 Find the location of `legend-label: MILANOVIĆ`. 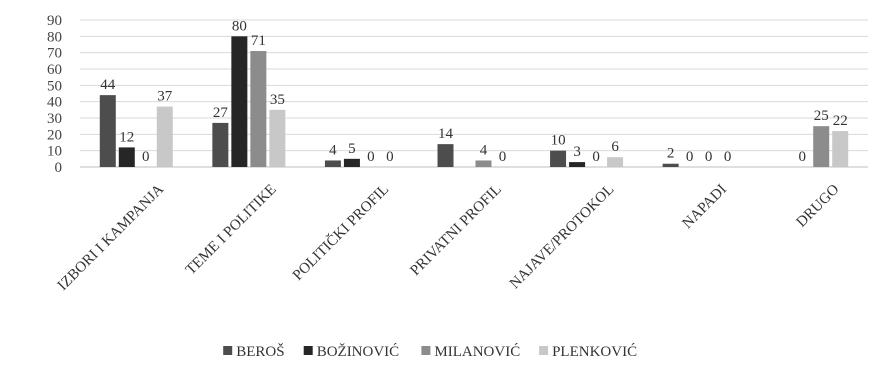

legend-label: MILANOVIĆ is located at coordinates (477, 351).